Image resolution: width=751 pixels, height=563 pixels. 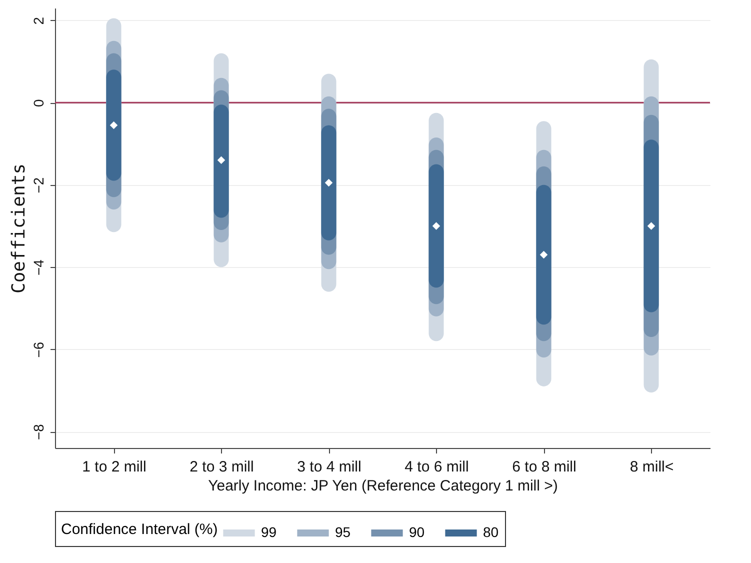 What do you see at coordinates (383, 486) in the screenshot?
I see `x-axis-title: Yearly Income: JP Yen (Reference Category 1 mill >)` at bounding box center [383, 486].